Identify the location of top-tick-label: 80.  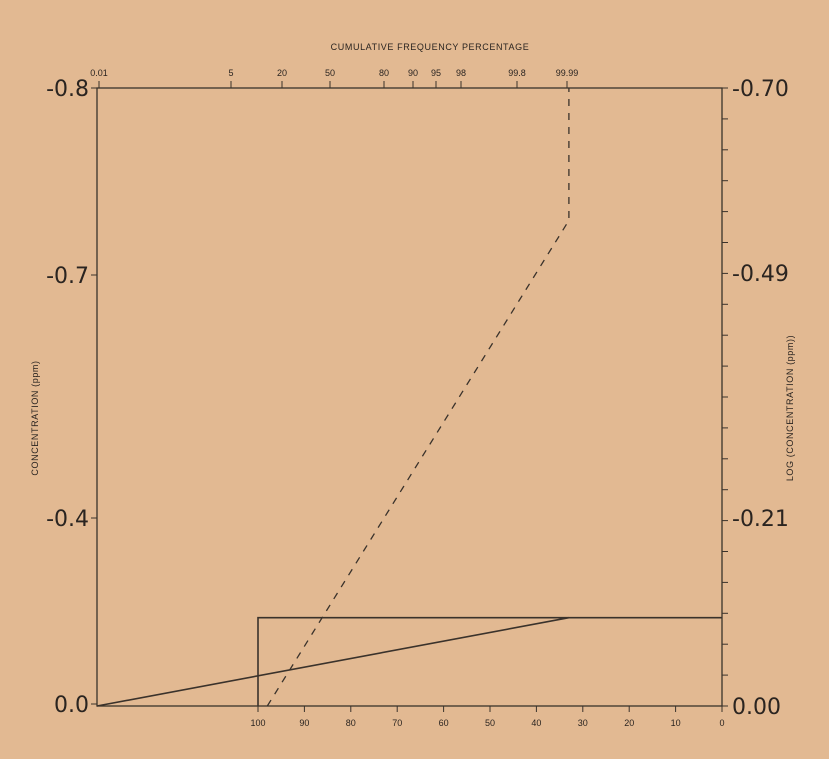
(384, 73).